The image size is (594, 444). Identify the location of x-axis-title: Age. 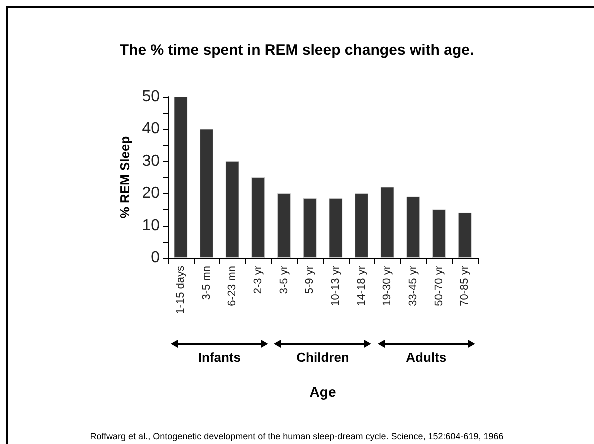
(323, 392).